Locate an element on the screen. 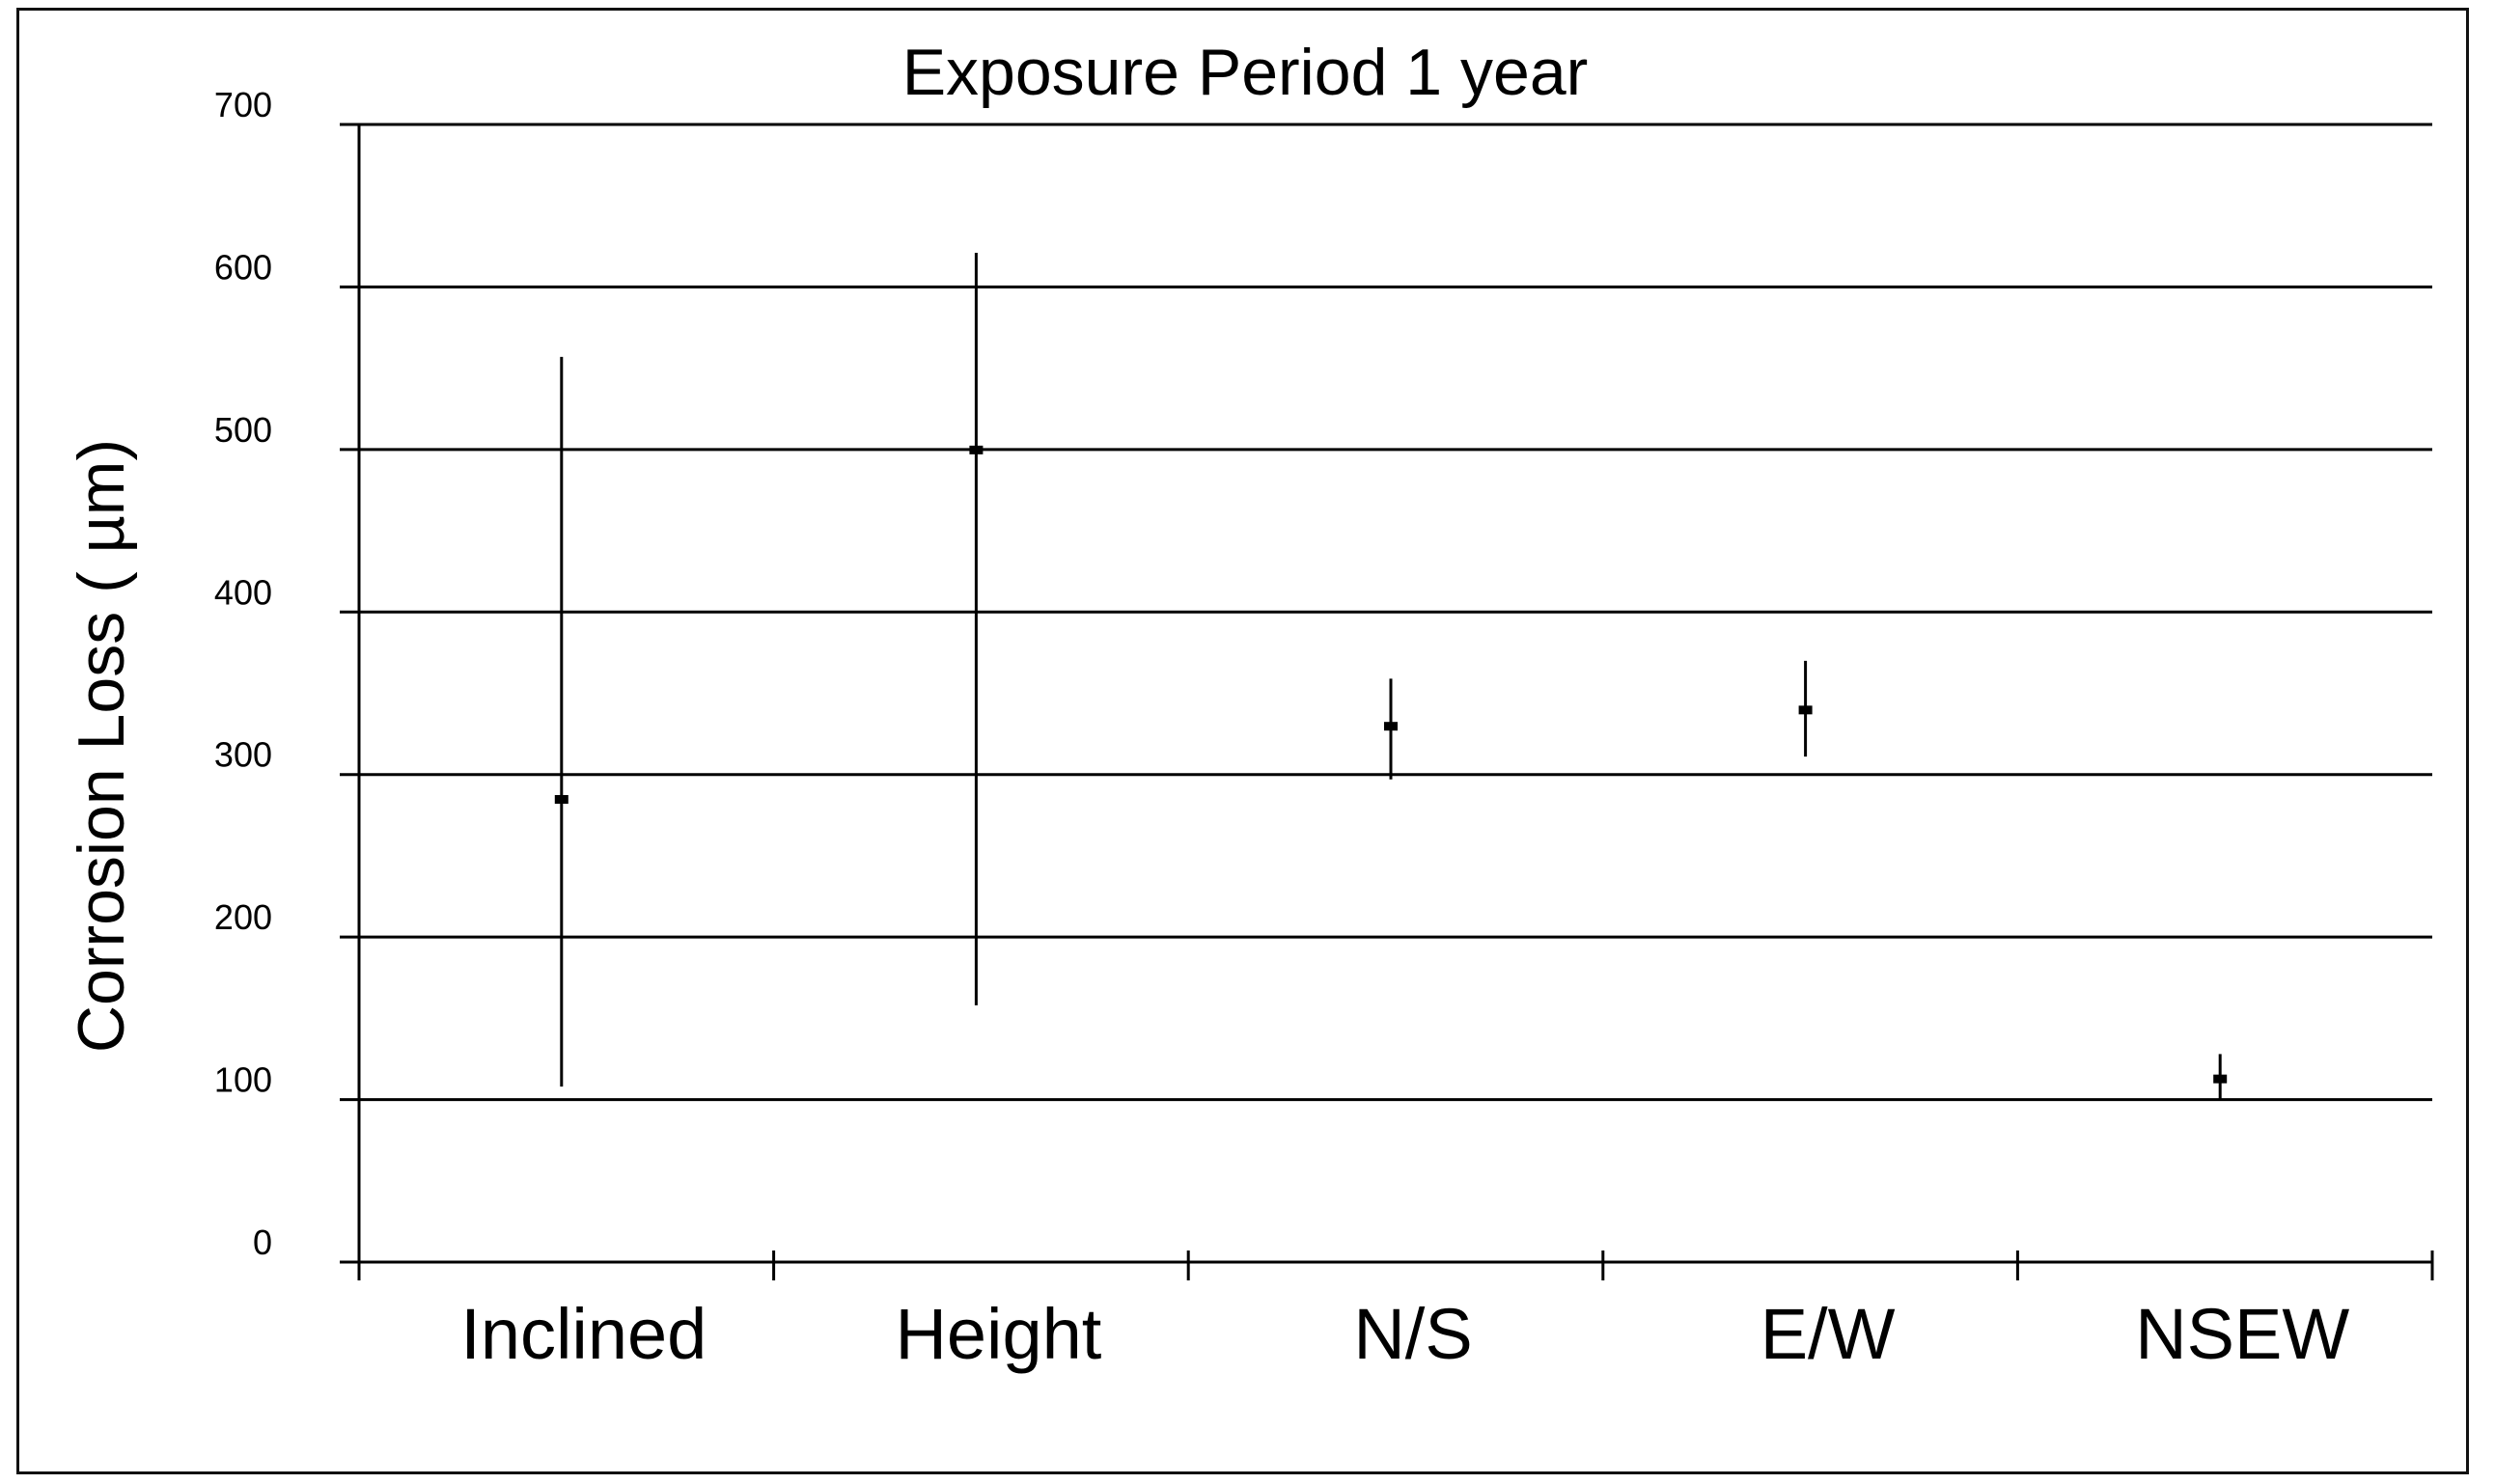 The height and width of the screenshot is (1484, 2495). y-tick-label-200: 200 is located at coordinates (243, 917).